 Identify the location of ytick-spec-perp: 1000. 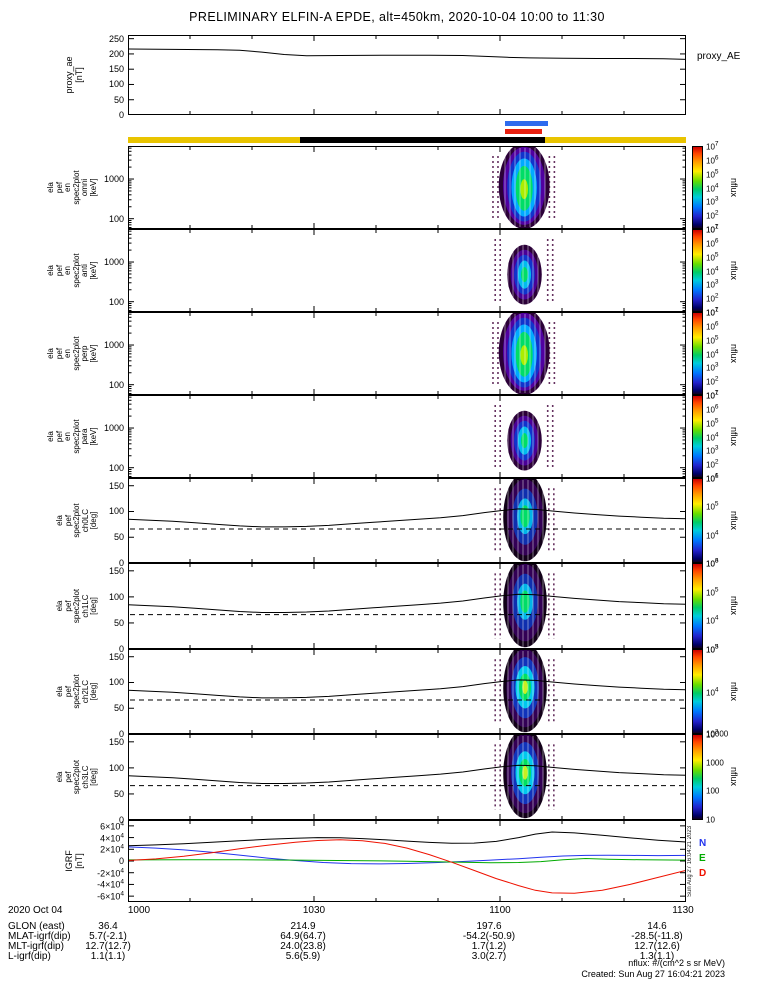
(113, 345).